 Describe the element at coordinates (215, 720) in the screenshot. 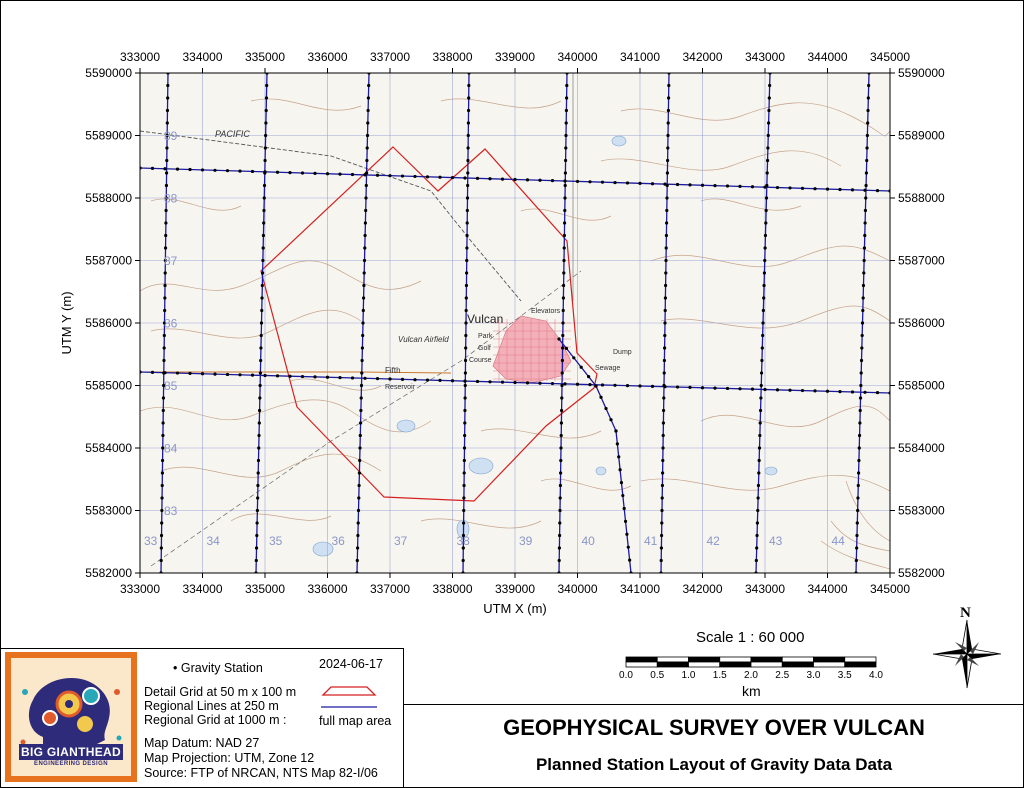

I see `legend-regional-grid: Regional Grid at 1000 m :` at that location.